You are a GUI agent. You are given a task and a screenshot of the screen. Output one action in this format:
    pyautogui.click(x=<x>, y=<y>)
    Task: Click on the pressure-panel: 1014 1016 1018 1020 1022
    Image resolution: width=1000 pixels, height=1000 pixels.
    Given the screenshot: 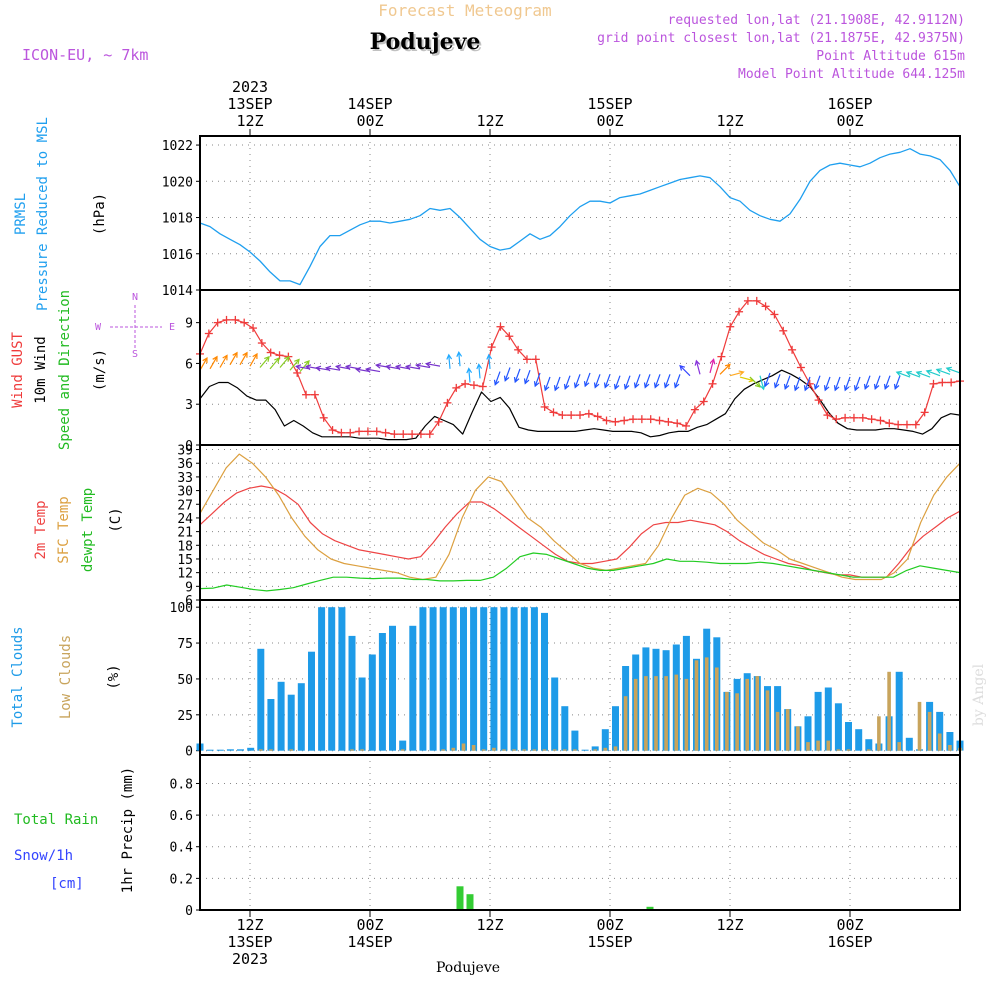 What is the action you would take?
    pyautogui.click(x=561, y=217)
    